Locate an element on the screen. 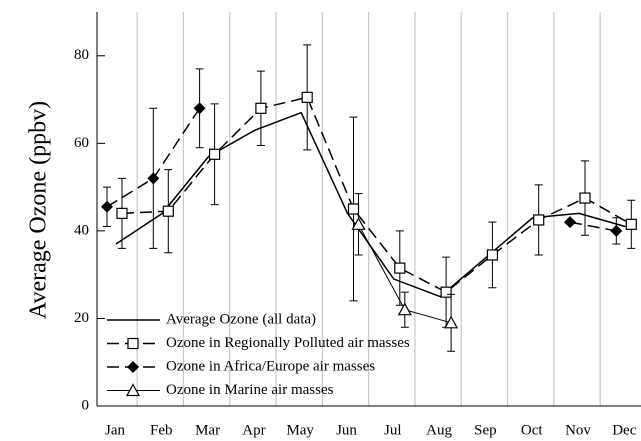 Image resolution: width=641 pixels, height=441 pixels. x-tick-label: Jul is located at coordinates (393, 430).